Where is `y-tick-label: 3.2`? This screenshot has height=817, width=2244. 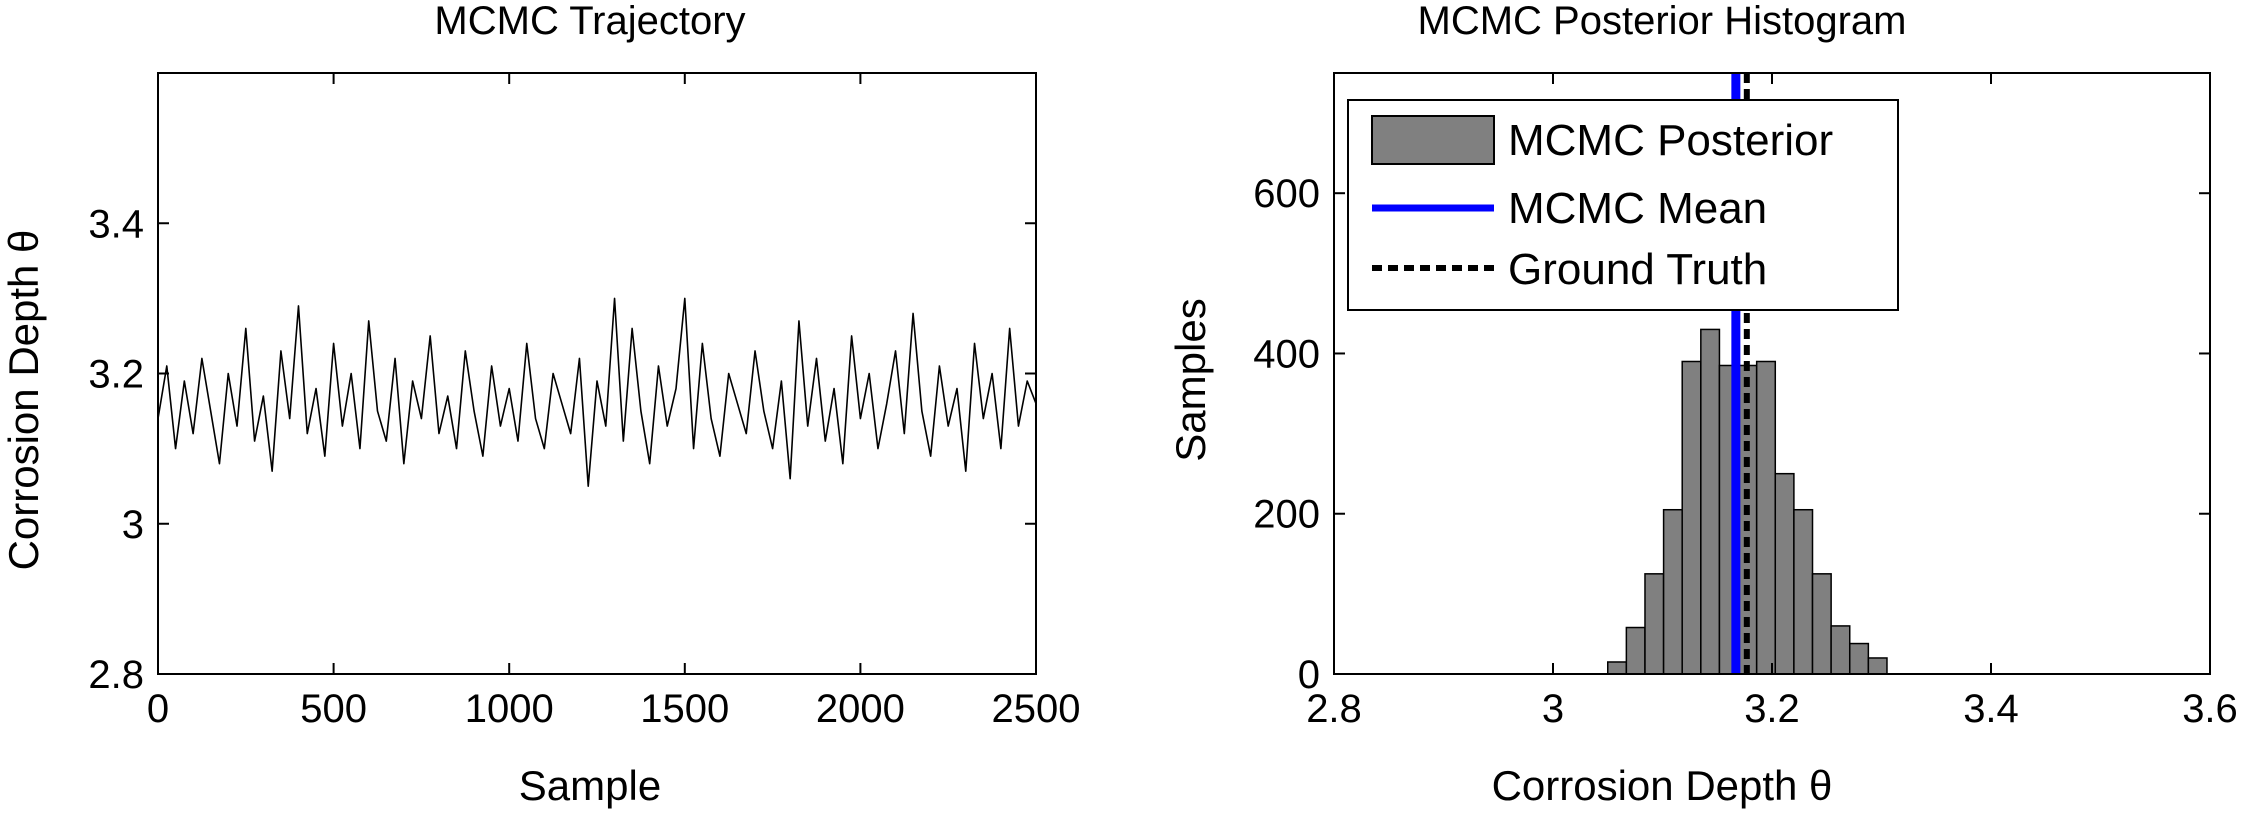
y-tick-label: 3.2 is located at coordinates (116, 375).